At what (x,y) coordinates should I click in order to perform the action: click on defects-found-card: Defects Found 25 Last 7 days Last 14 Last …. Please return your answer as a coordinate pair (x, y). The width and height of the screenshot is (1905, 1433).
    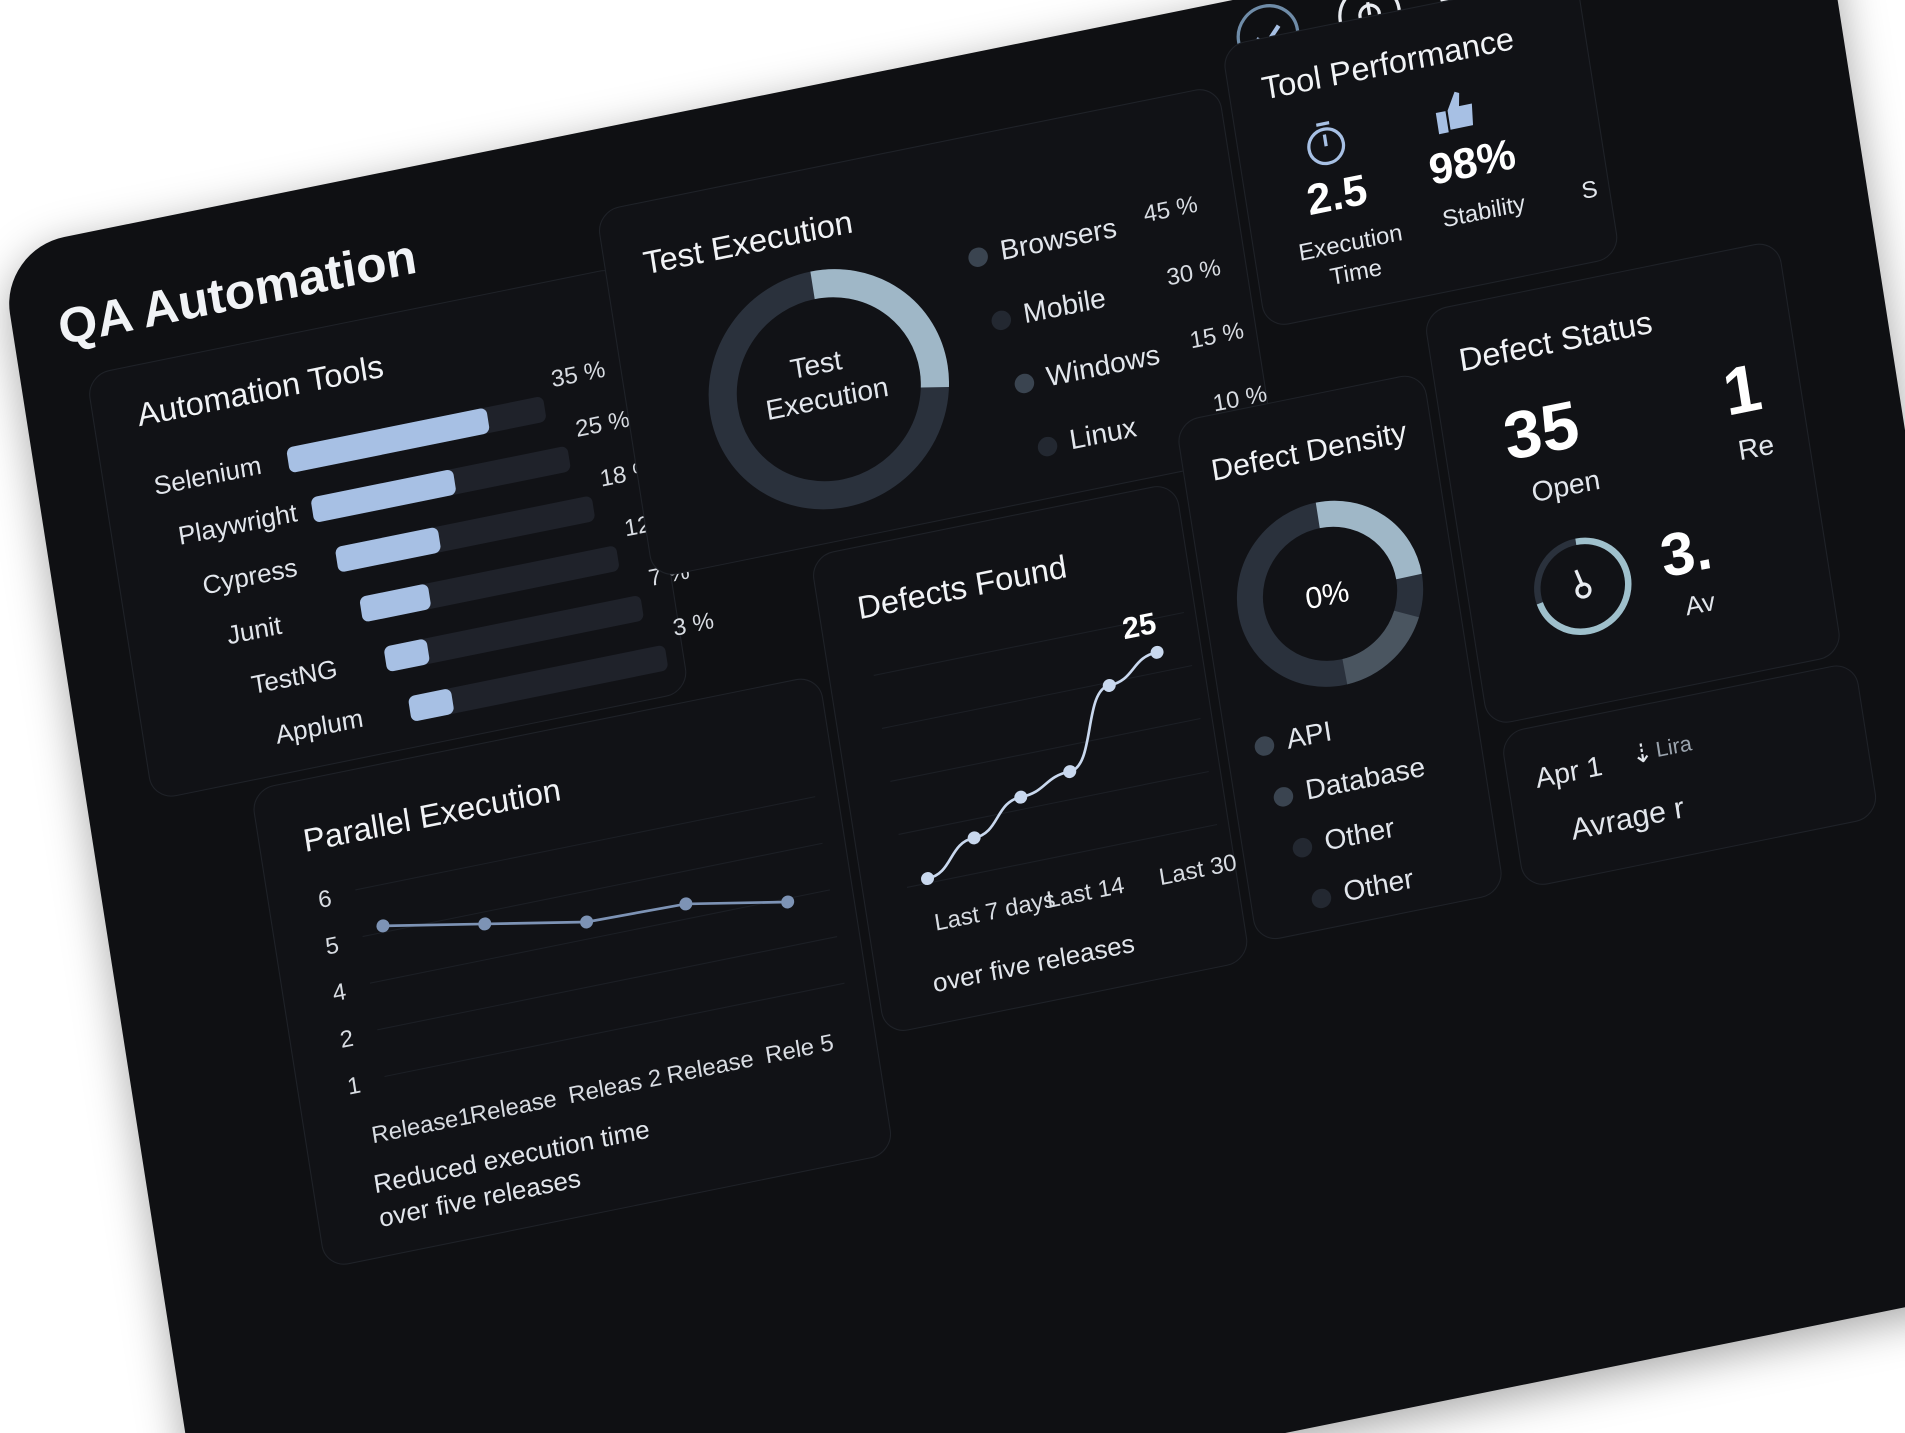
    Looking at the image, I should click on (1030, 758).